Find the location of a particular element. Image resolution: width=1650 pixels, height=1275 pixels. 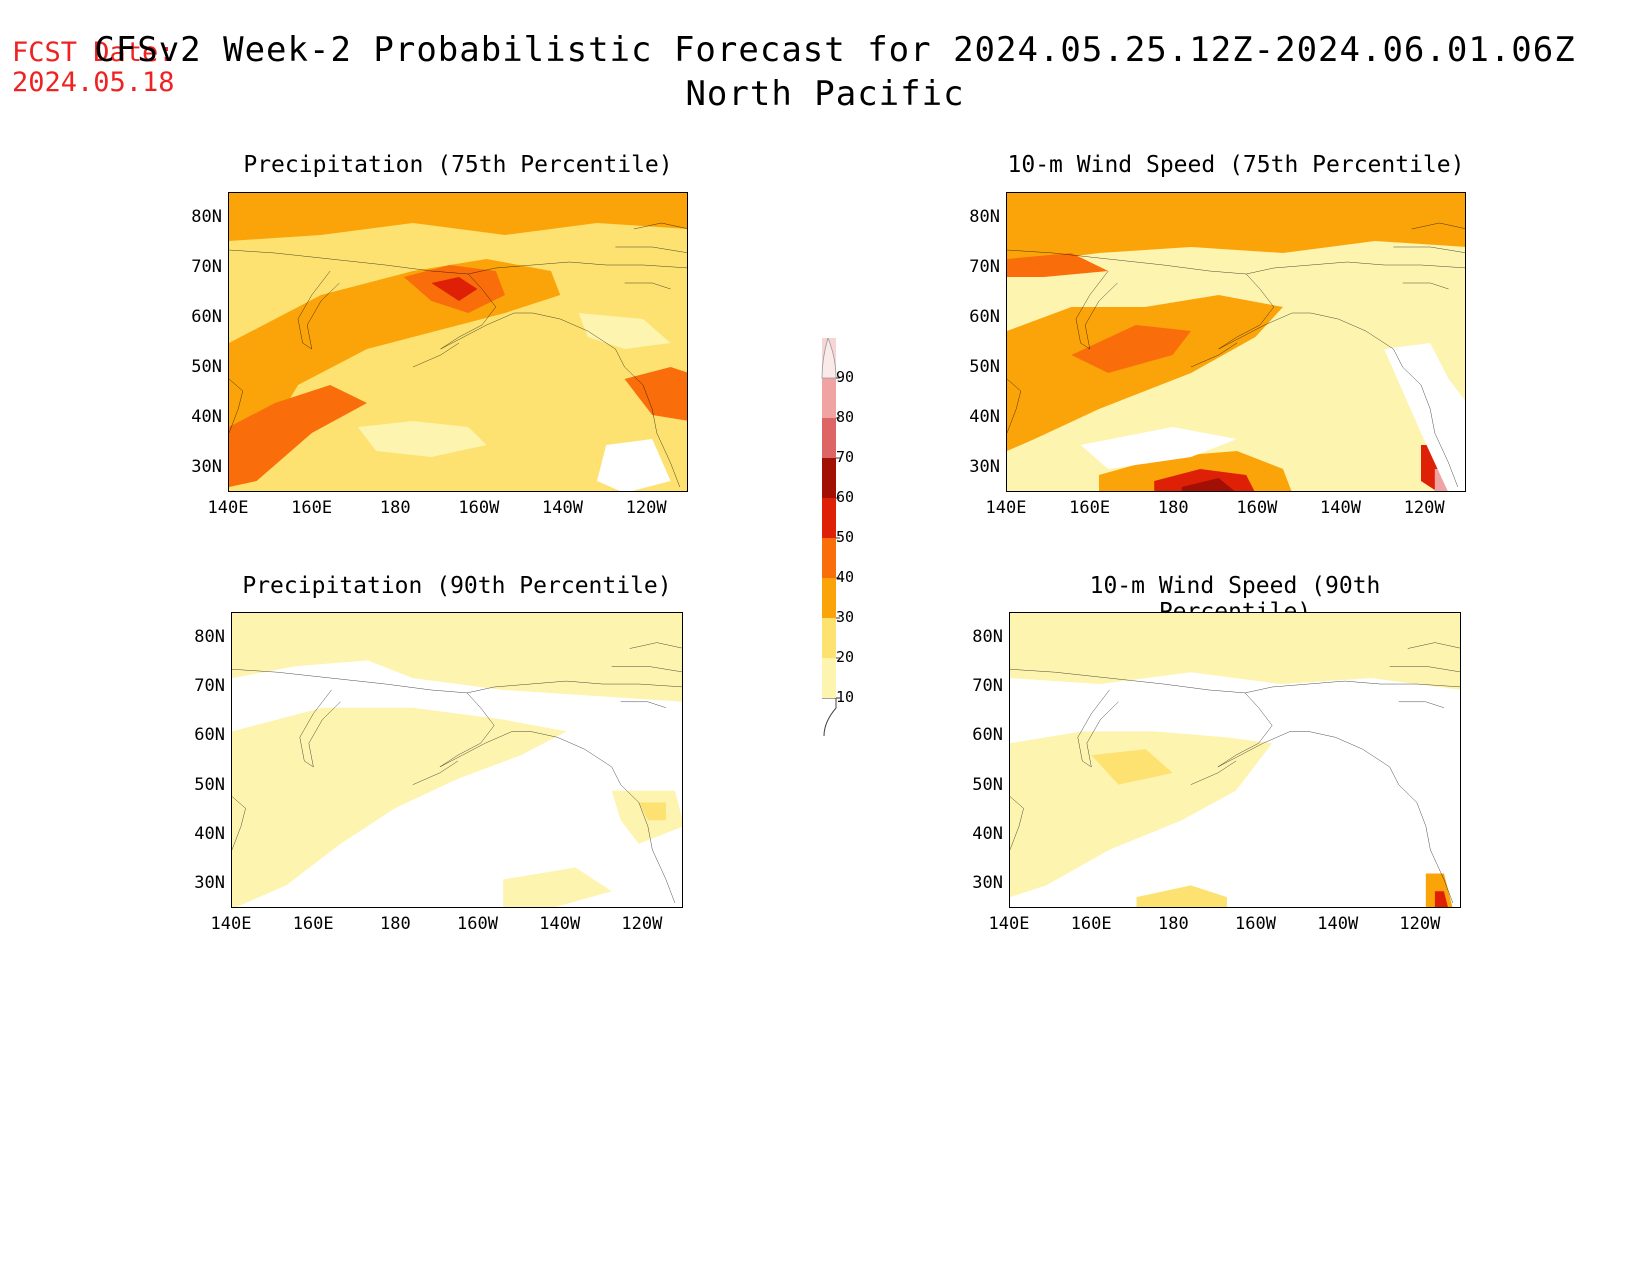

colorbar-label-70: 70 is located at coordinates (845, 457).